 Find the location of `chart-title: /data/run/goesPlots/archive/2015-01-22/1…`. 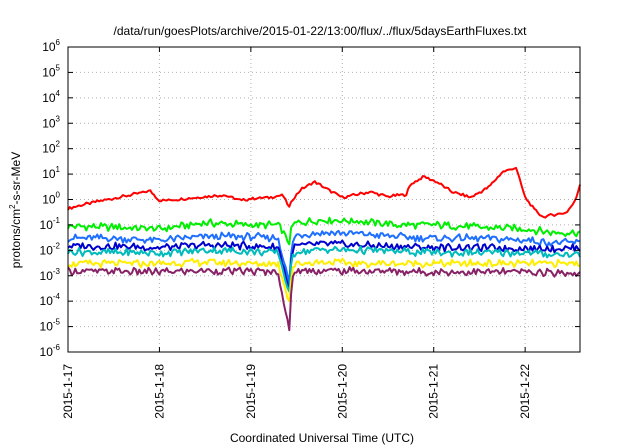

chart-title: /data/run/goesPlots/archive/2015-01-22/1… is located at coordinates (321, 31).